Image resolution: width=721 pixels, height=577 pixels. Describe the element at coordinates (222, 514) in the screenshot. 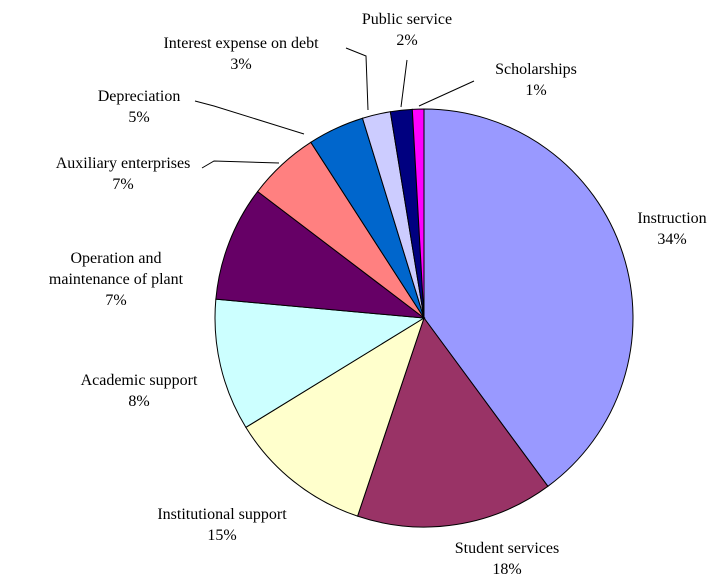

I see `slice-label: Institutional support` at that location.